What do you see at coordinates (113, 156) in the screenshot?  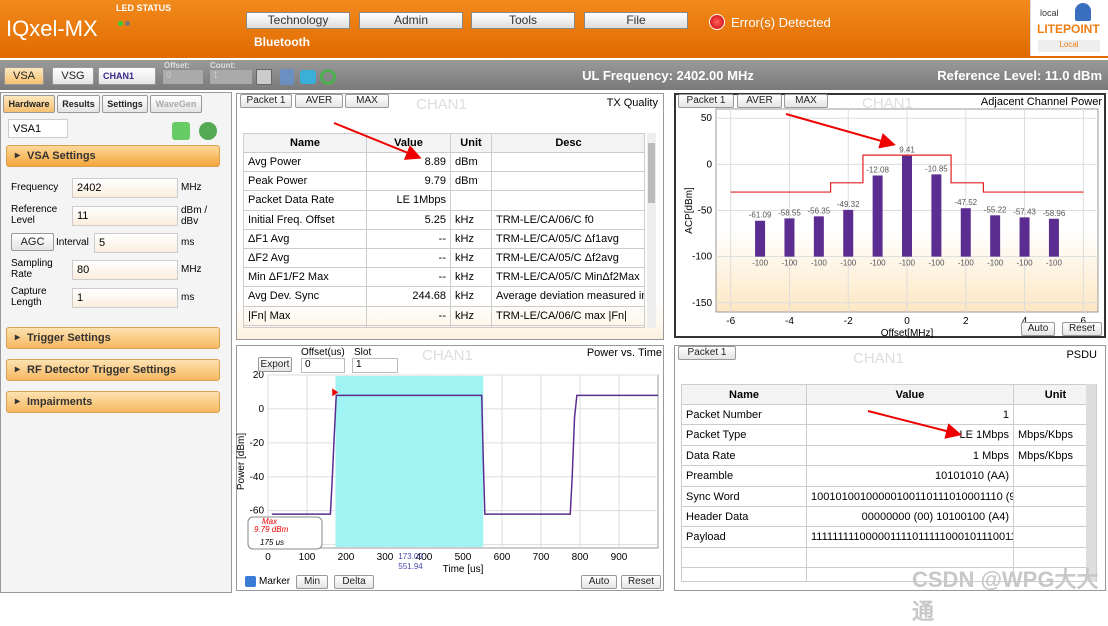 I see `section-header: VSA Settings` at bounding box center [113, 156].